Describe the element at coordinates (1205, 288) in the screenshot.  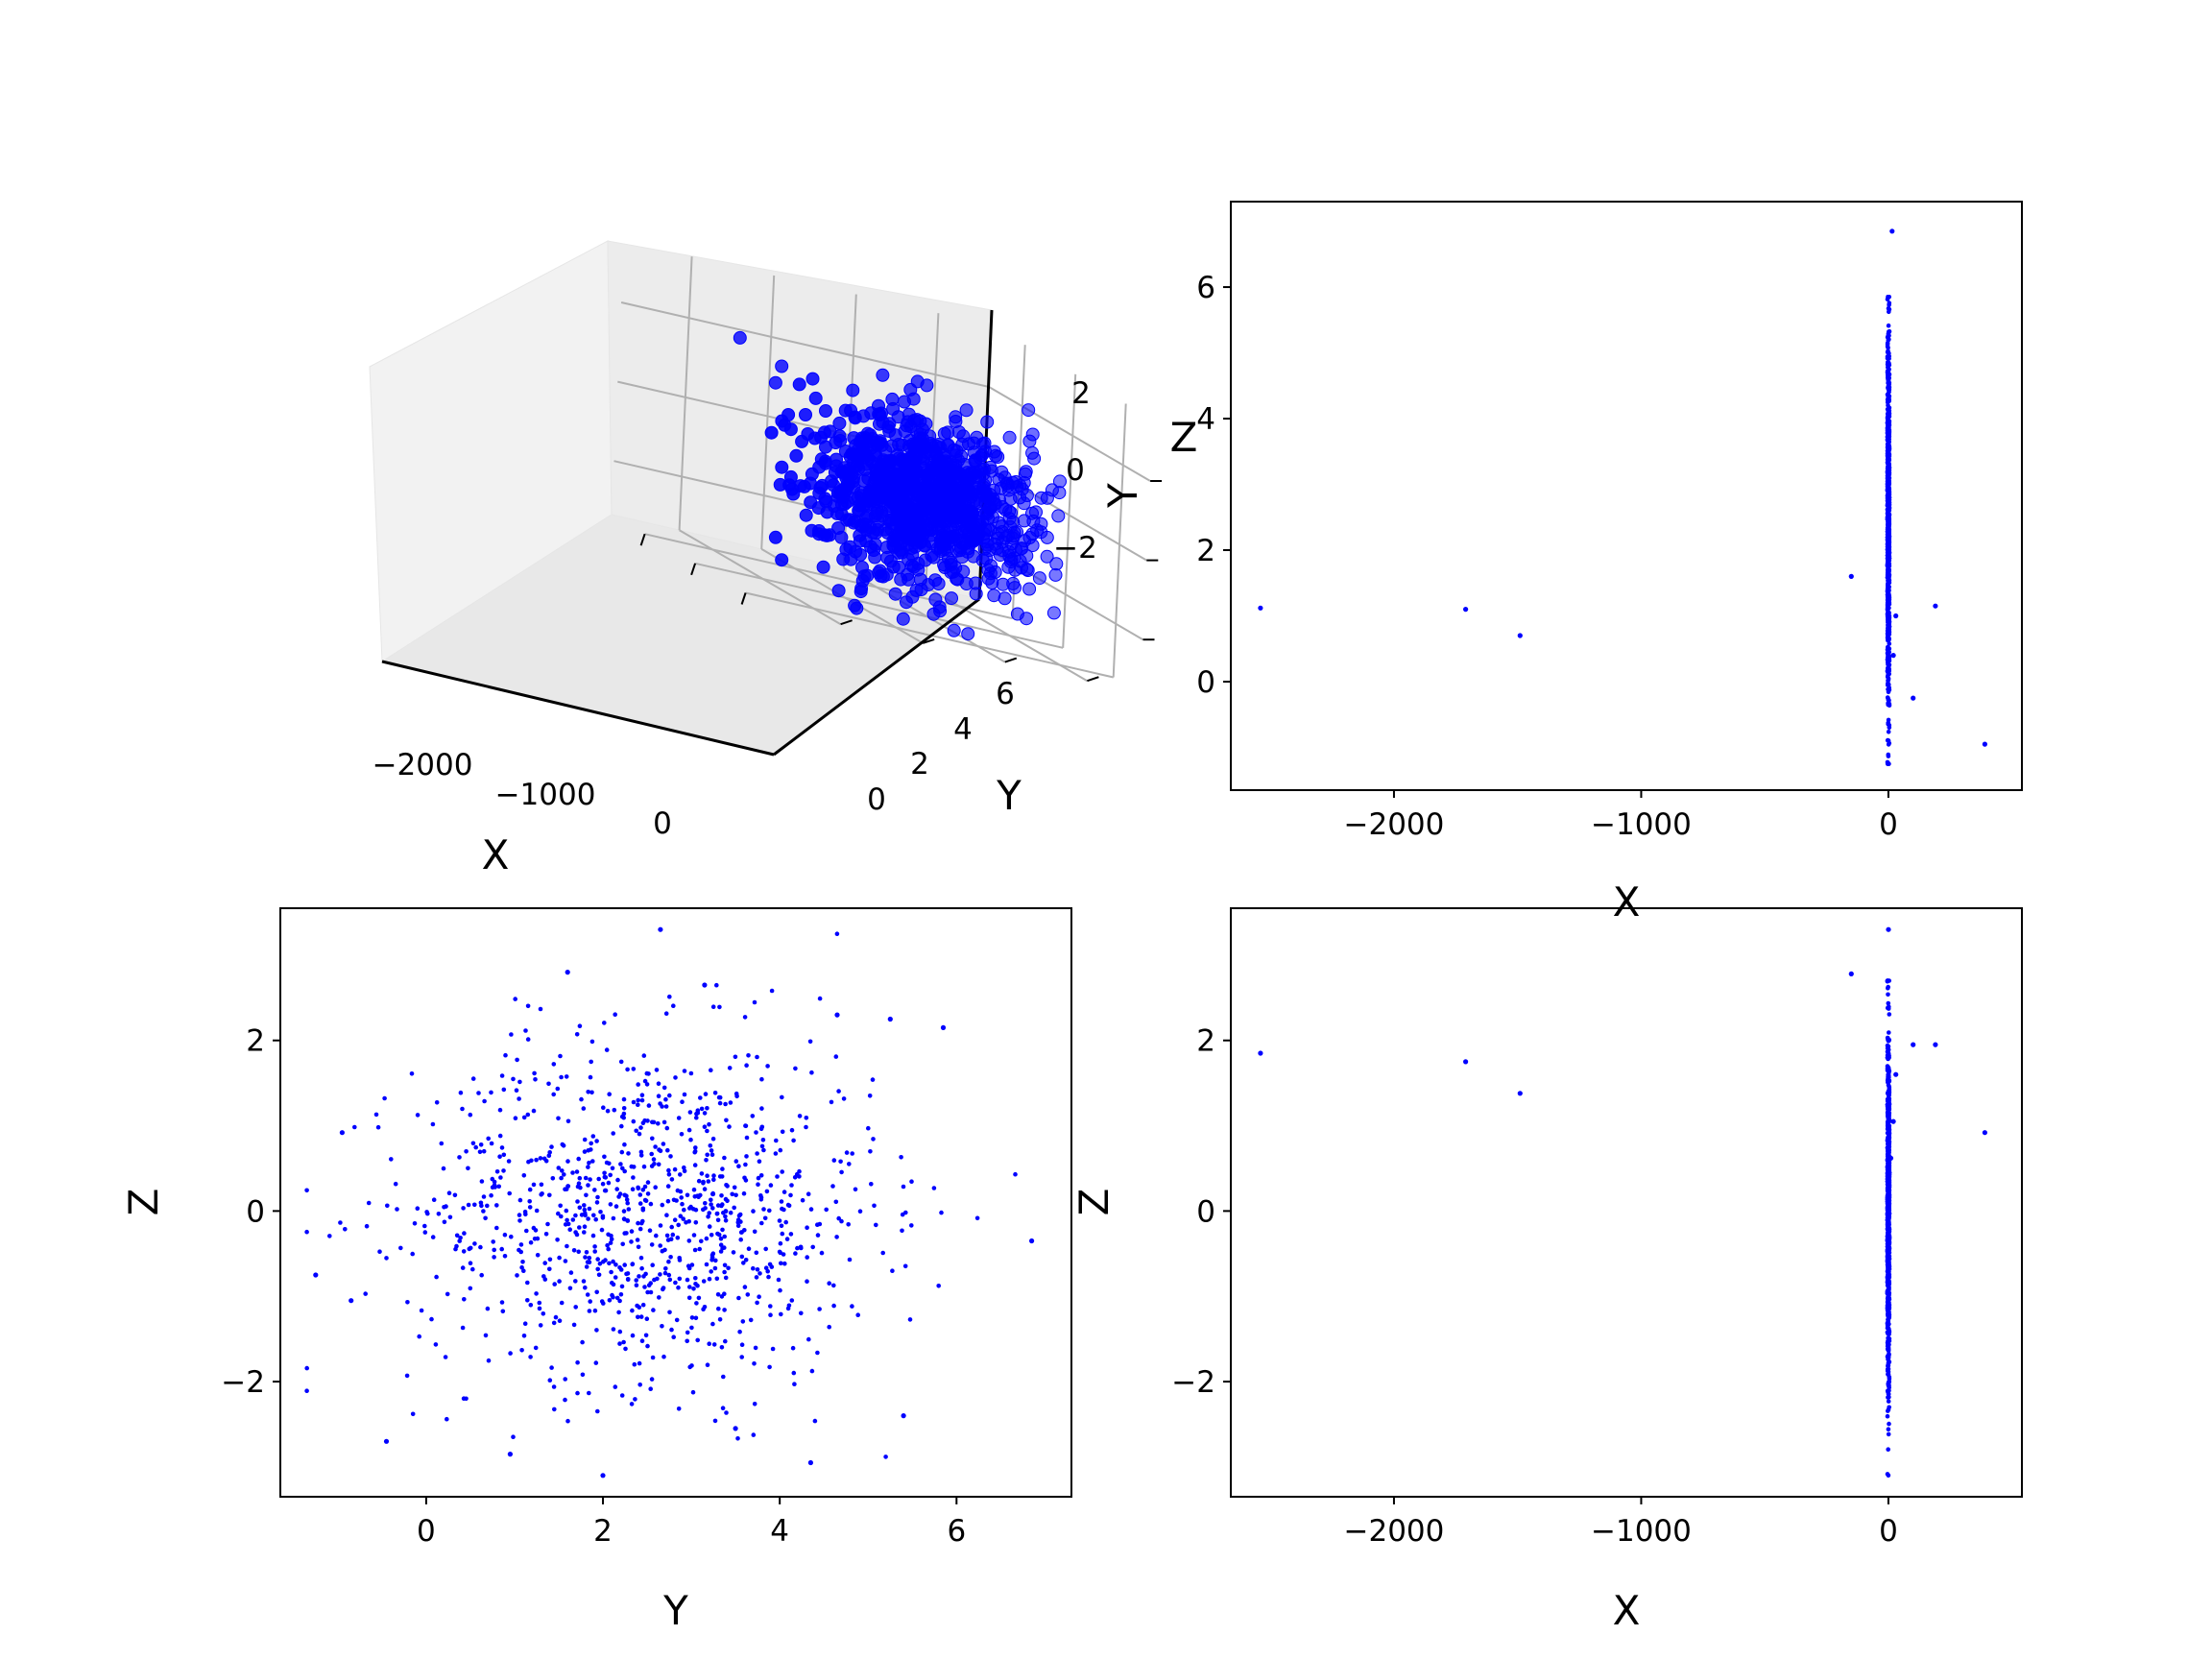
I see `y-tick-label: 6` at that location.